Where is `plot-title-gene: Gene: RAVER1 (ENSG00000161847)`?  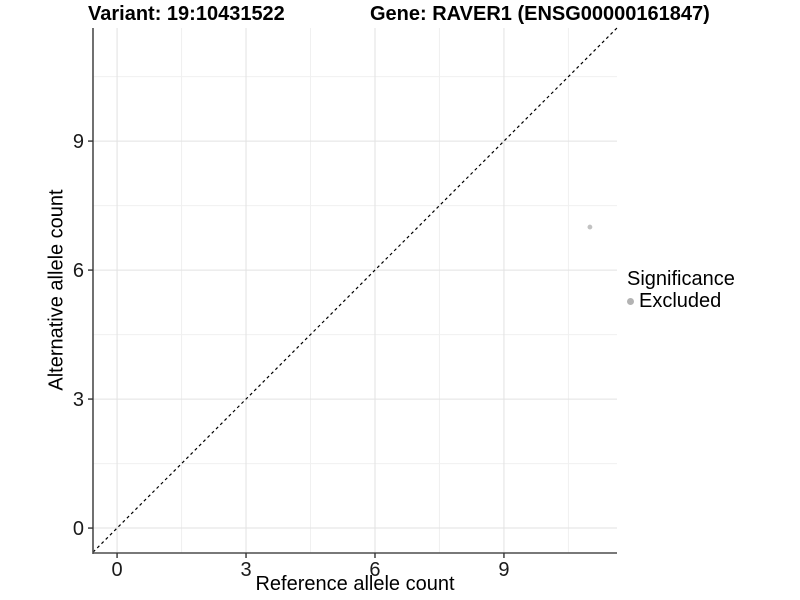 plot-title-gene: Gene: RAVER1 (ENSG00000161847) is located at coordinates (540, 14).